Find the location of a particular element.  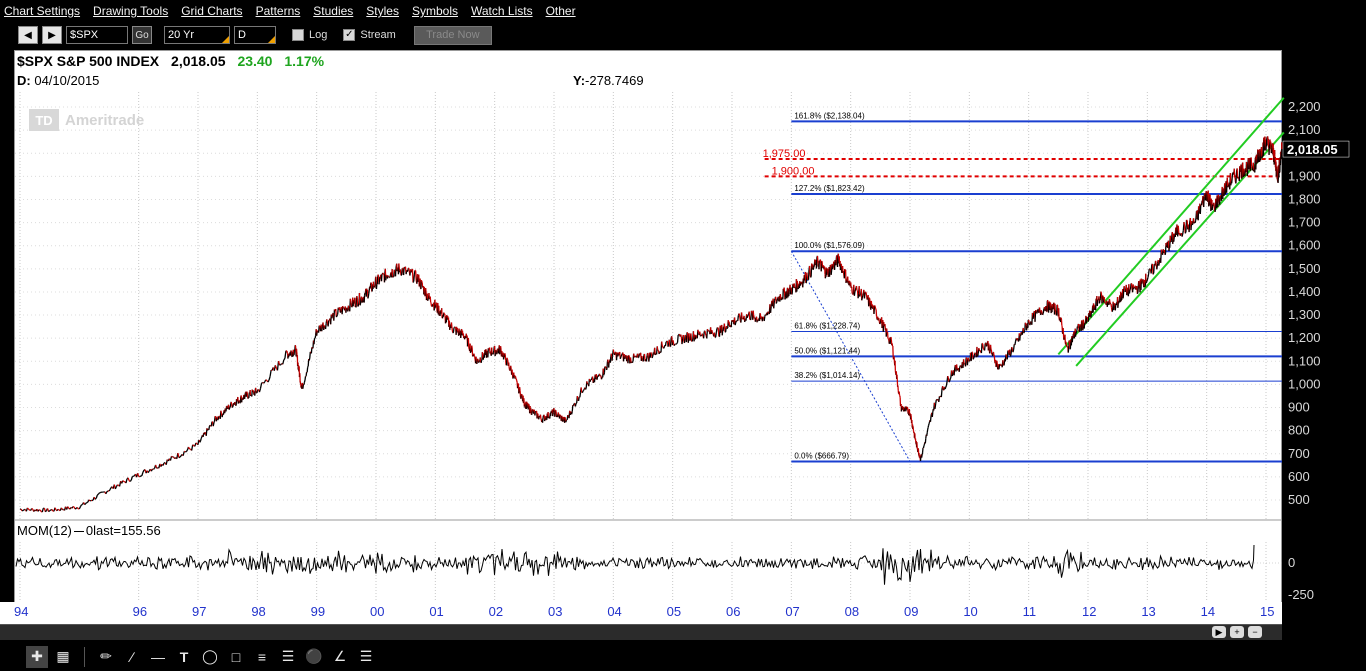

data-box-icon: ▦ is located at coordinates (63, 656).